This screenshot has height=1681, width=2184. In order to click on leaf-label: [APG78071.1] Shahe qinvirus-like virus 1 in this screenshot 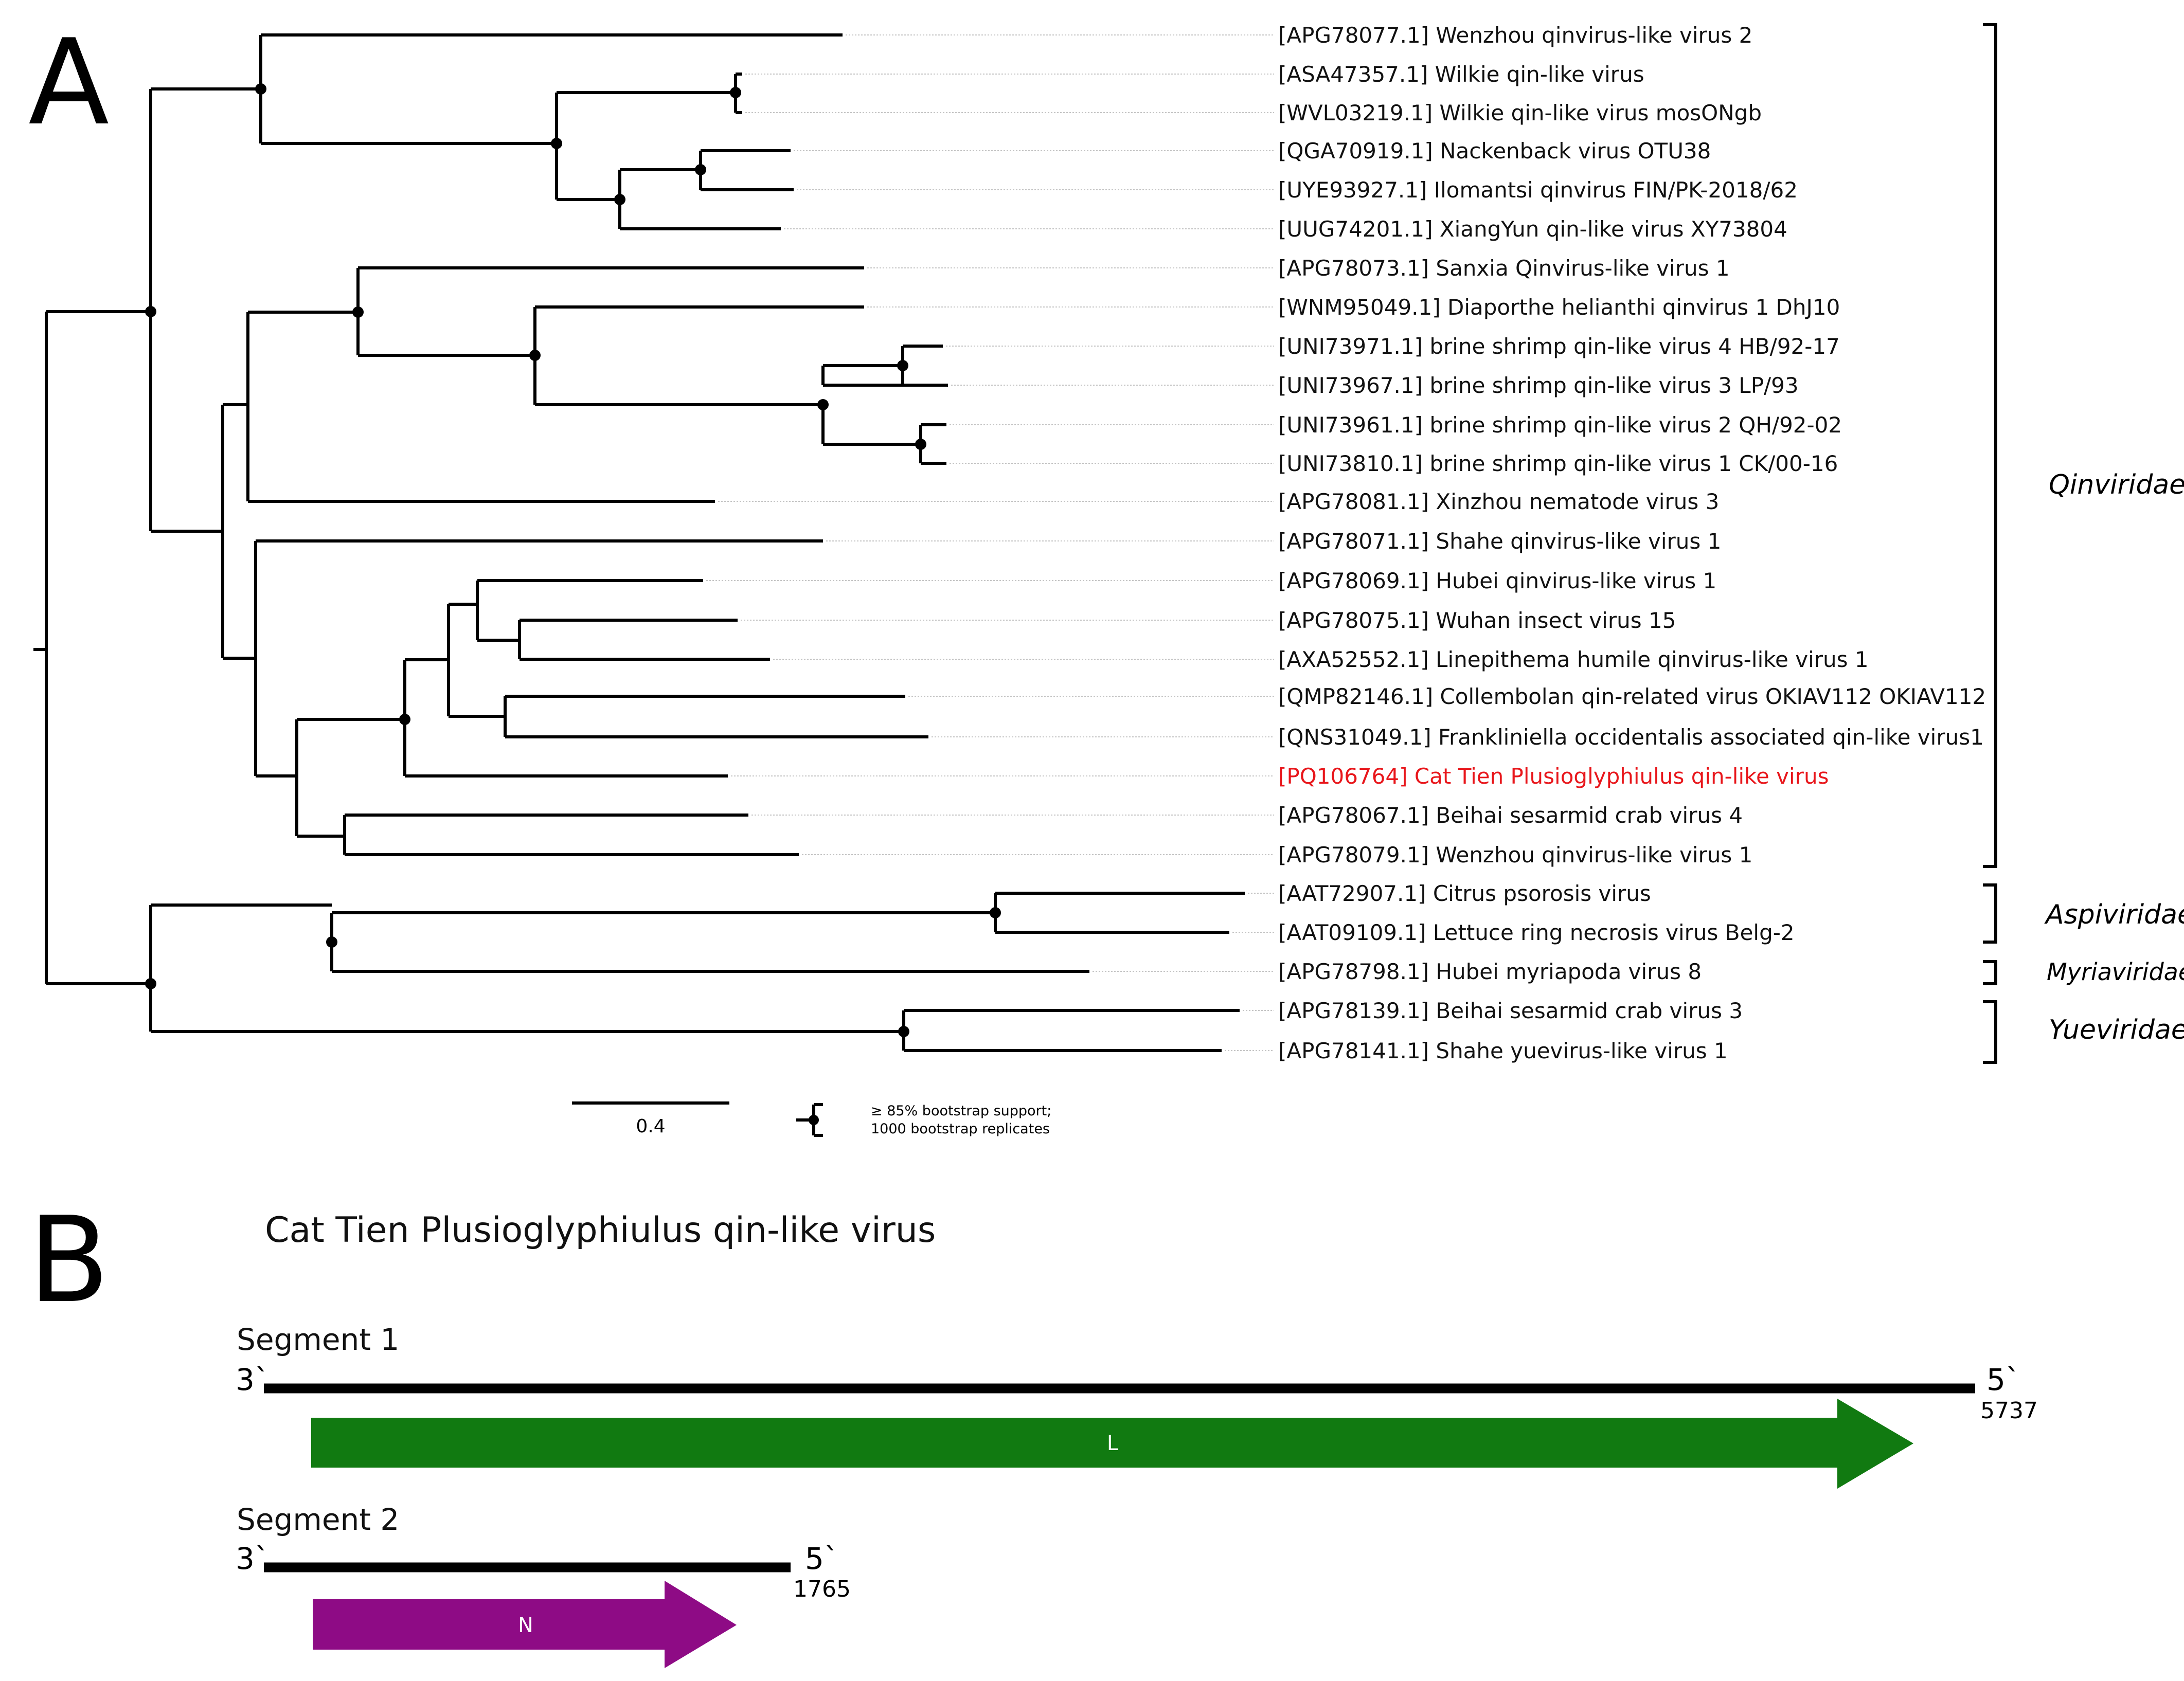, I will do `click(1499, 541)`.